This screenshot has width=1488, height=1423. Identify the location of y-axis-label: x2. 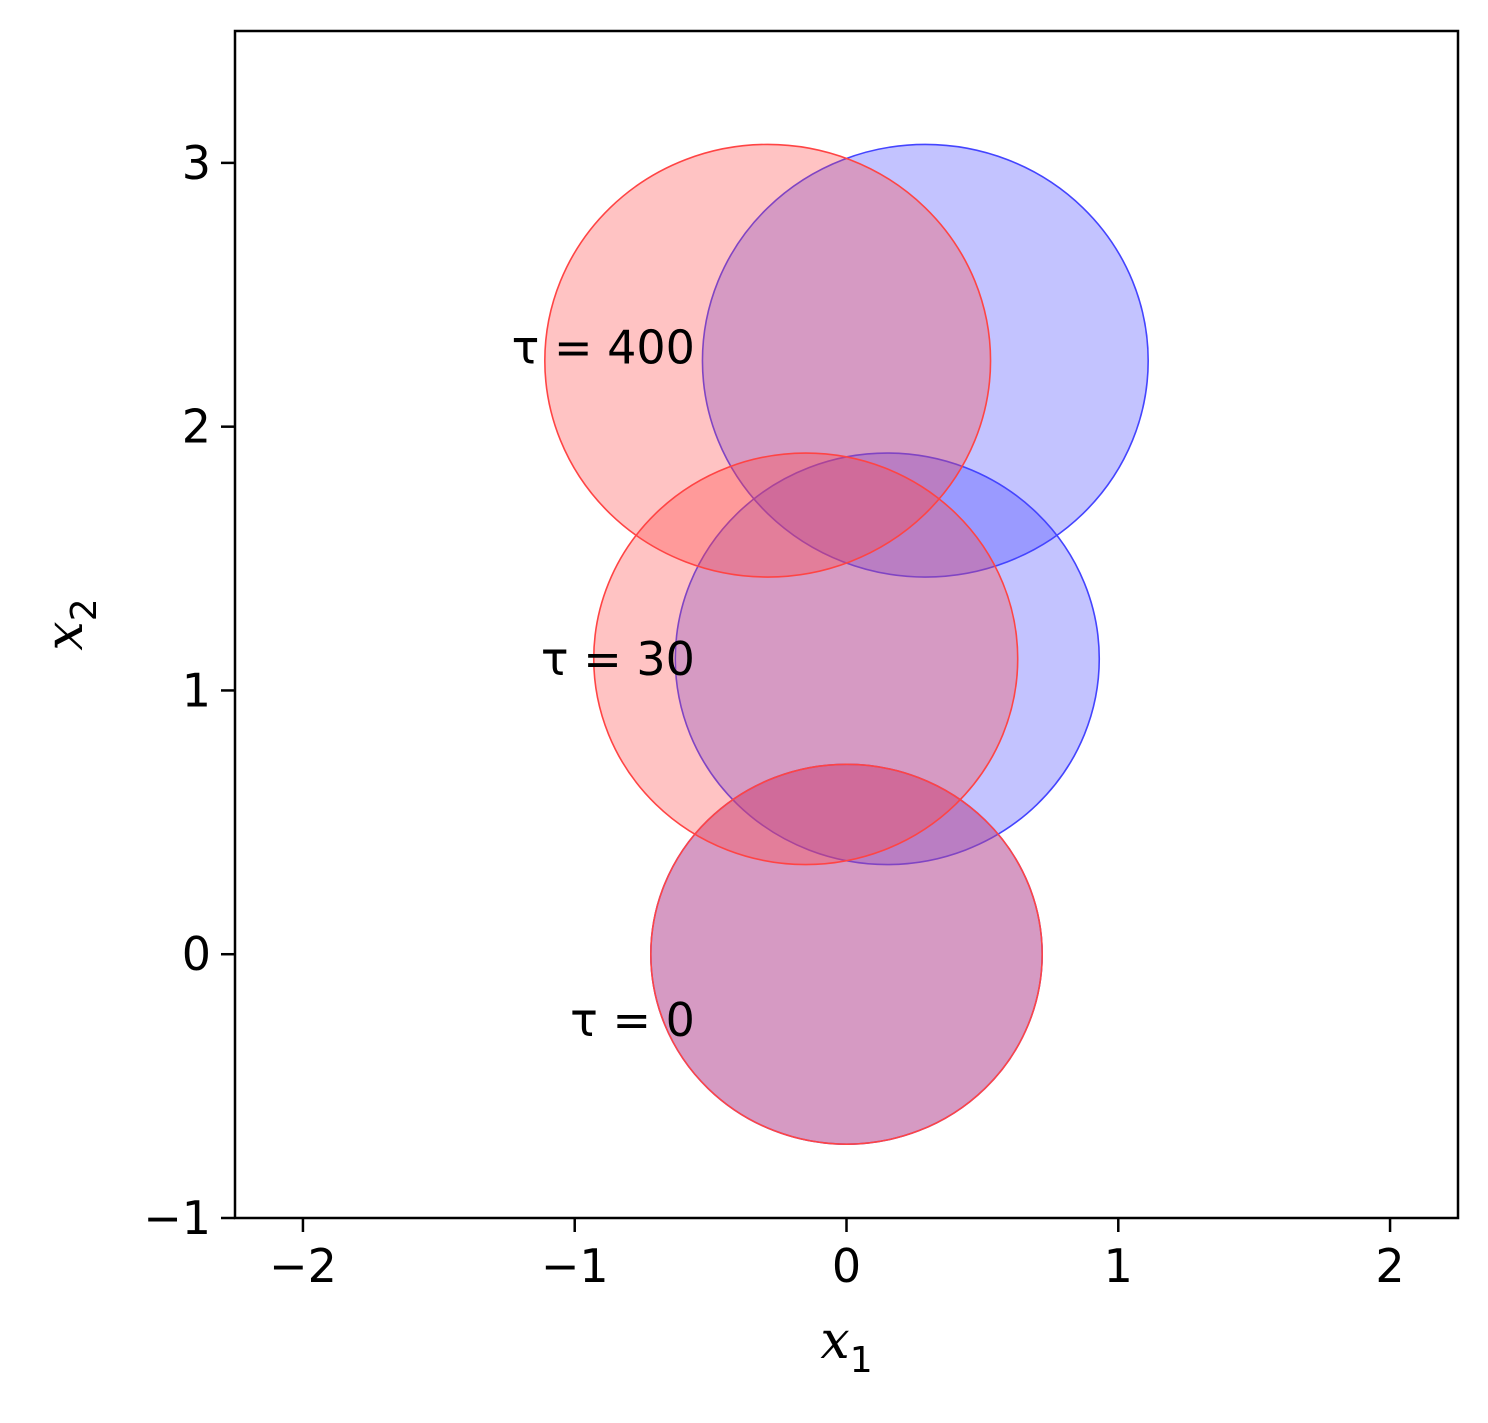
(70, 624).